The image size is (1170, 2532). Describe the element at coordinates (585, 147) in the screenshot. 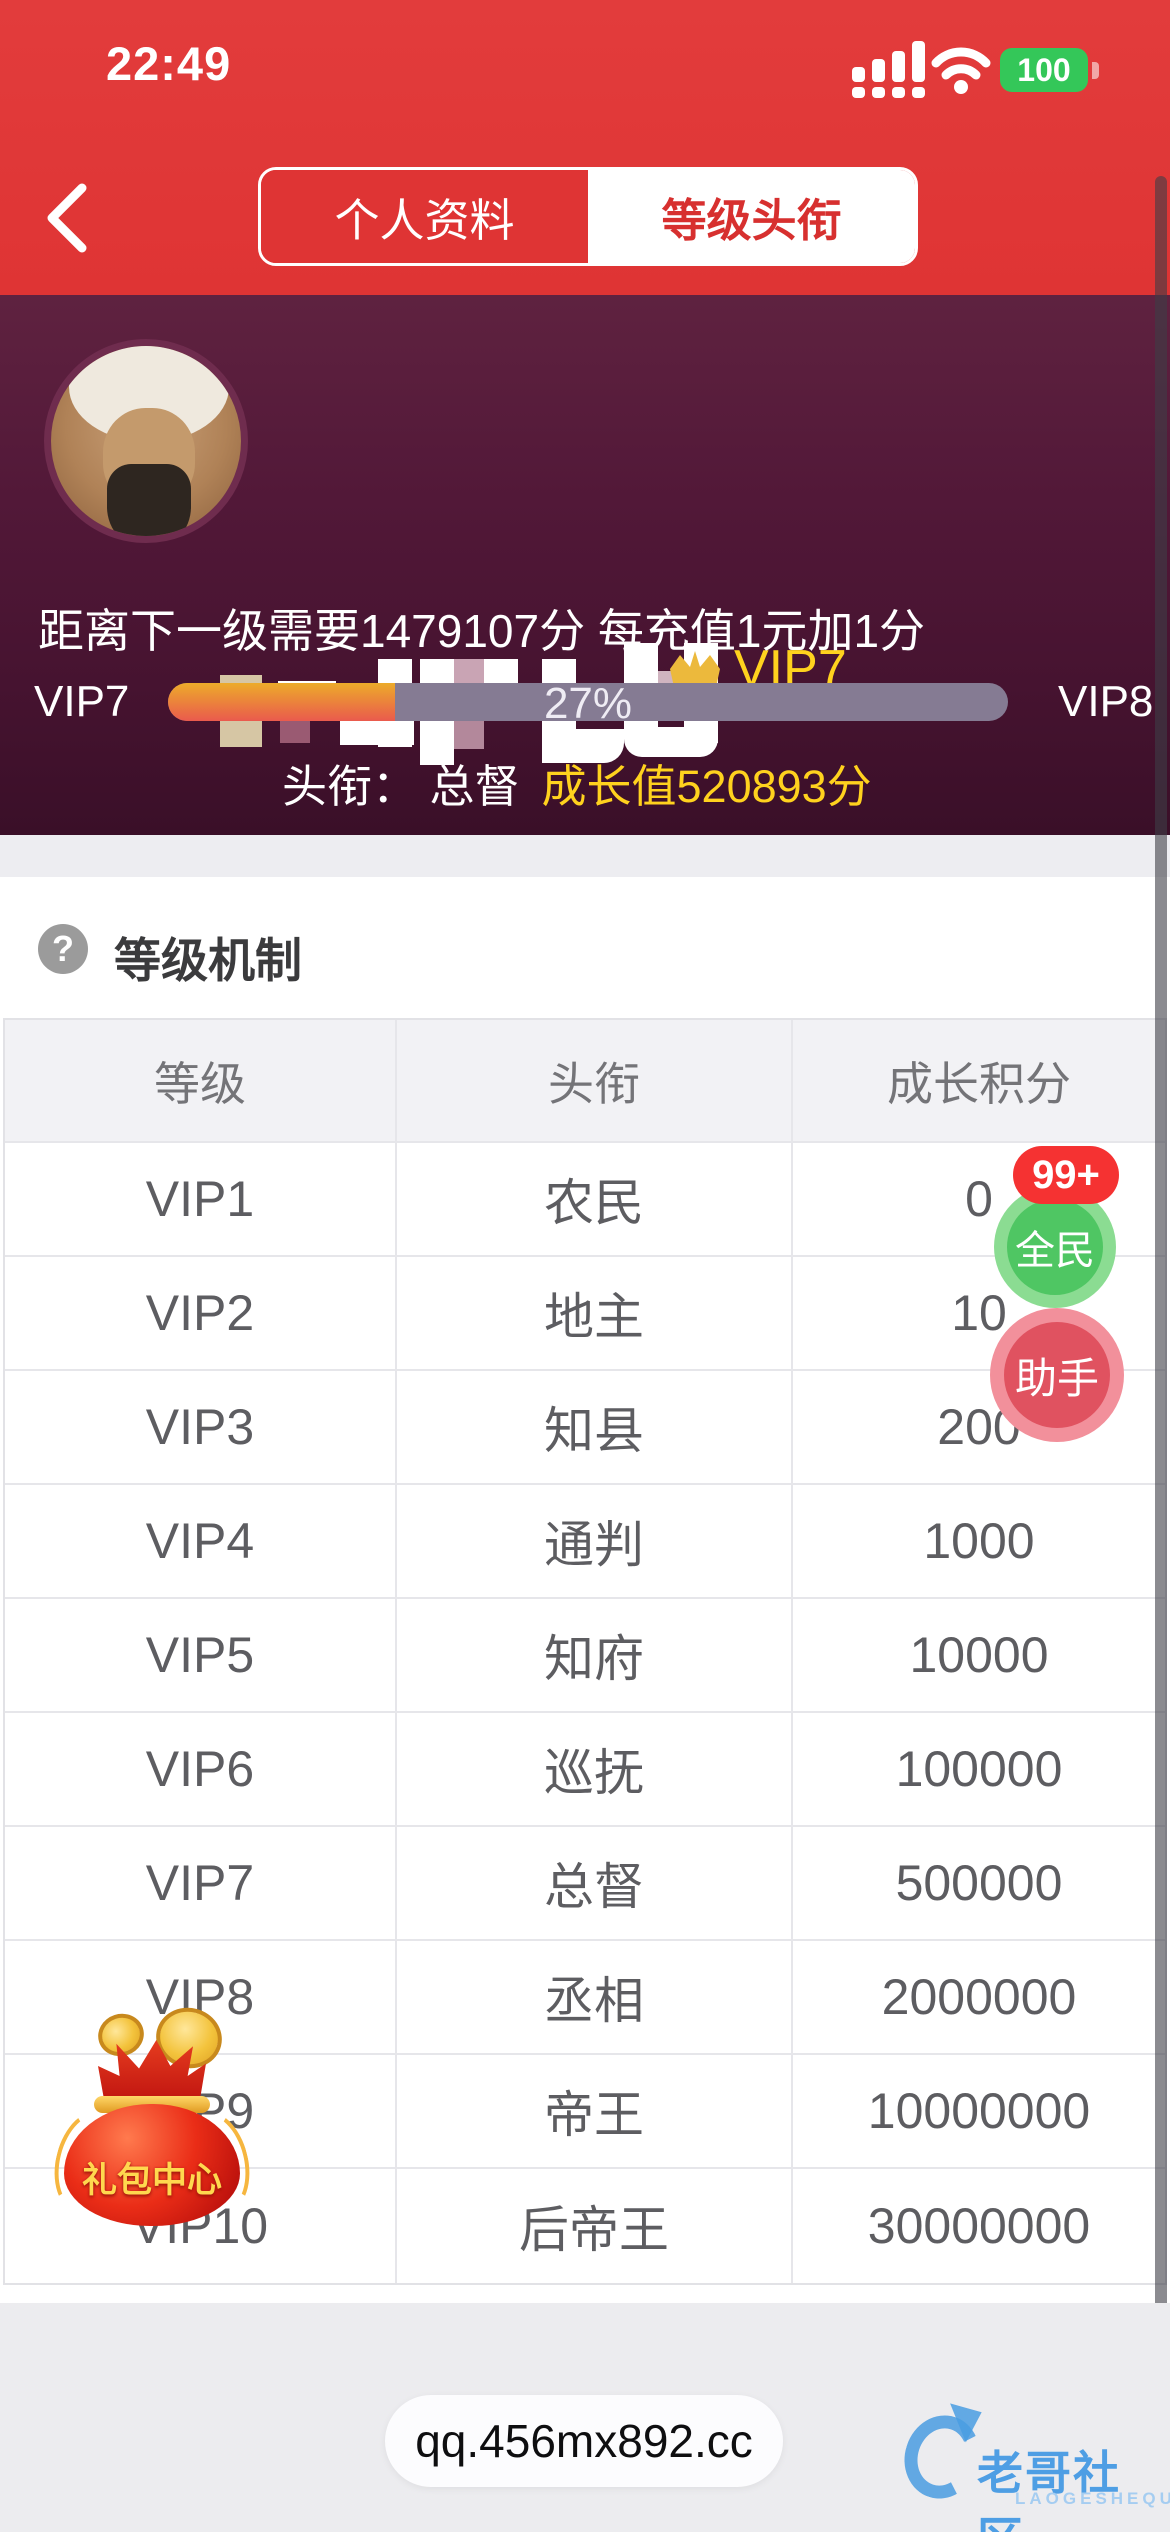

I see `header: 22:49 100 个人资料 等级头衔` at that location.